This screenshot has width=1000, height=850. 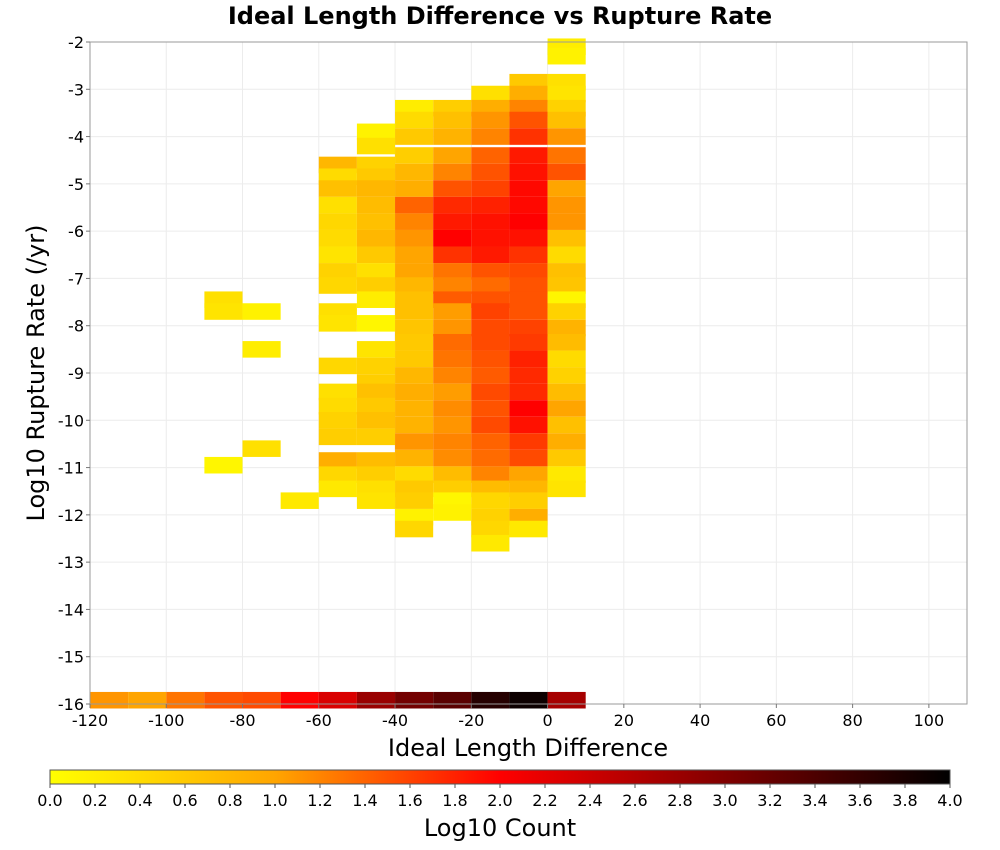 I want to click on colorbar-tick-label: 2.6, so click(x=634, y=800).